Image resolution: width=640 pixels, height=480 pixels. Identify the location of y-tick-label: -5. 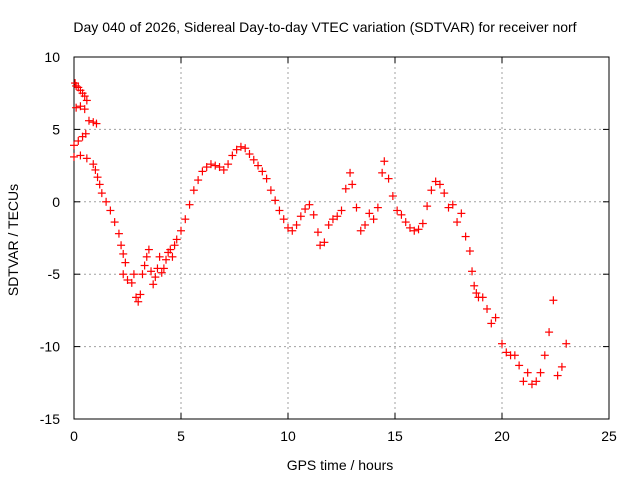
(54, 274).